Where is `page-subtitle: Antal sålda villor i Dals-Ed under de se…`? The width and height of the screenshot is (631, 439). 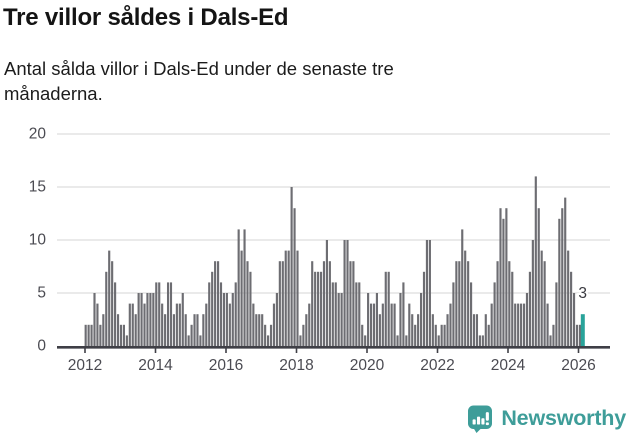 page-subtitle: Antal sålda villor i Dals-Ed under de se… is located at coordinates (199, 81).